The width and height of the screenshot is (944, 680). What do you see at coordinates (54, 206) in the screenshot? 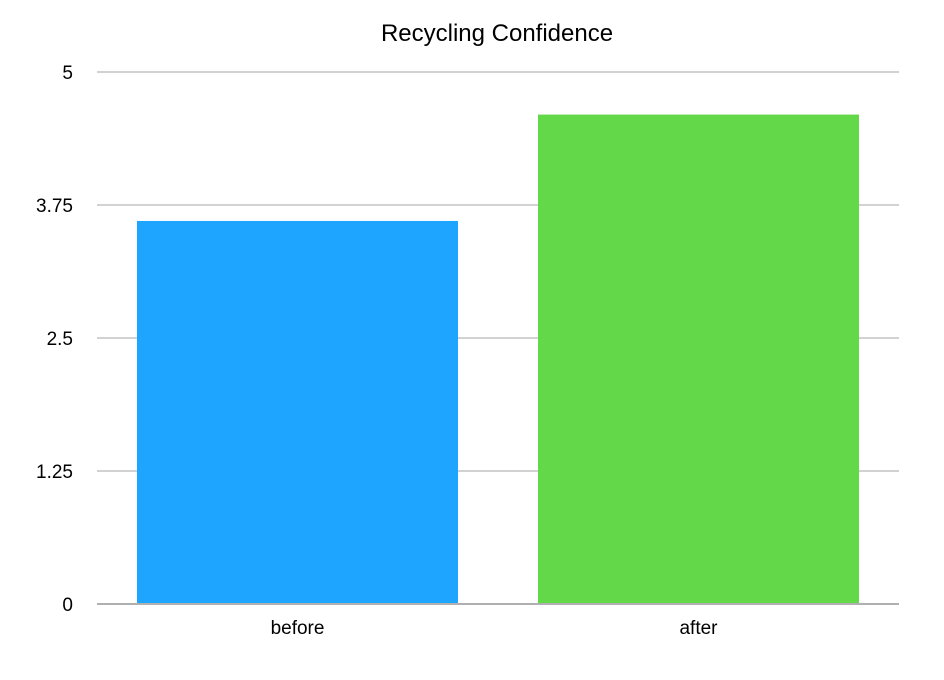
I see `y-tick-label: 3.75` at bounding box center [54, 206].